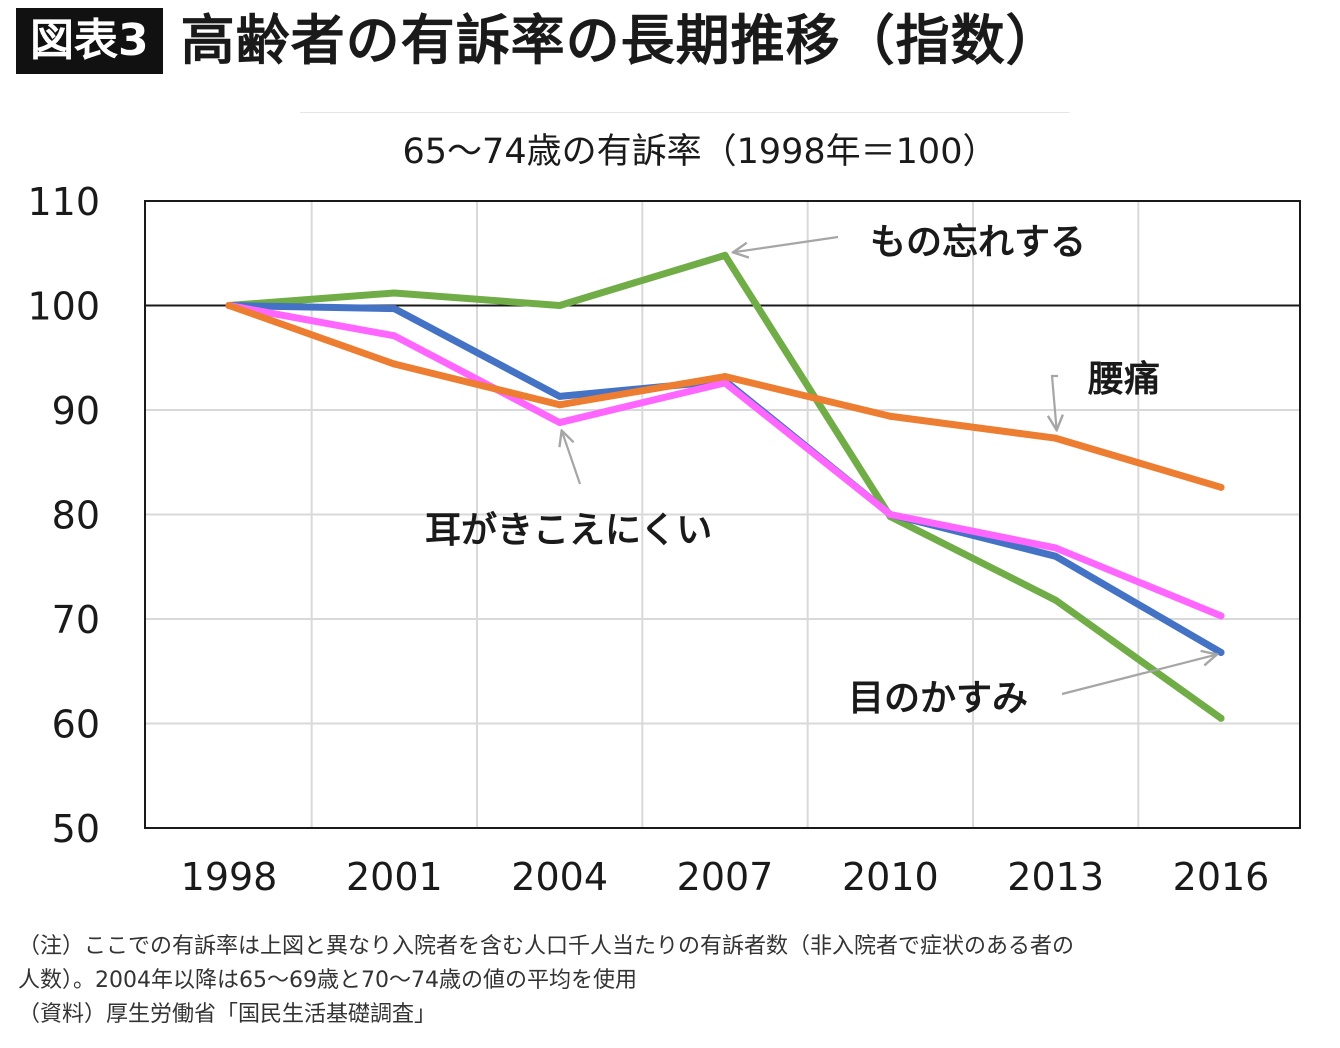  I want to click on figure-badge: 図表3, so click(89, 41).